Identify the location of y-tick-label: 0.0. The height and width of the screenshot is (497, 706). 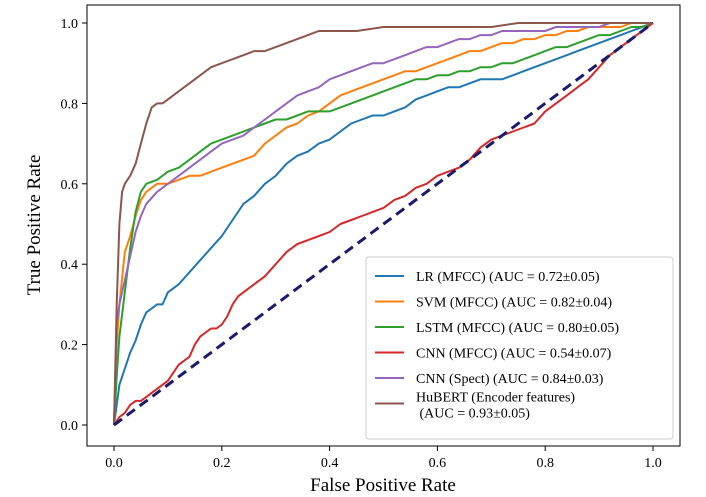
(70, 426).